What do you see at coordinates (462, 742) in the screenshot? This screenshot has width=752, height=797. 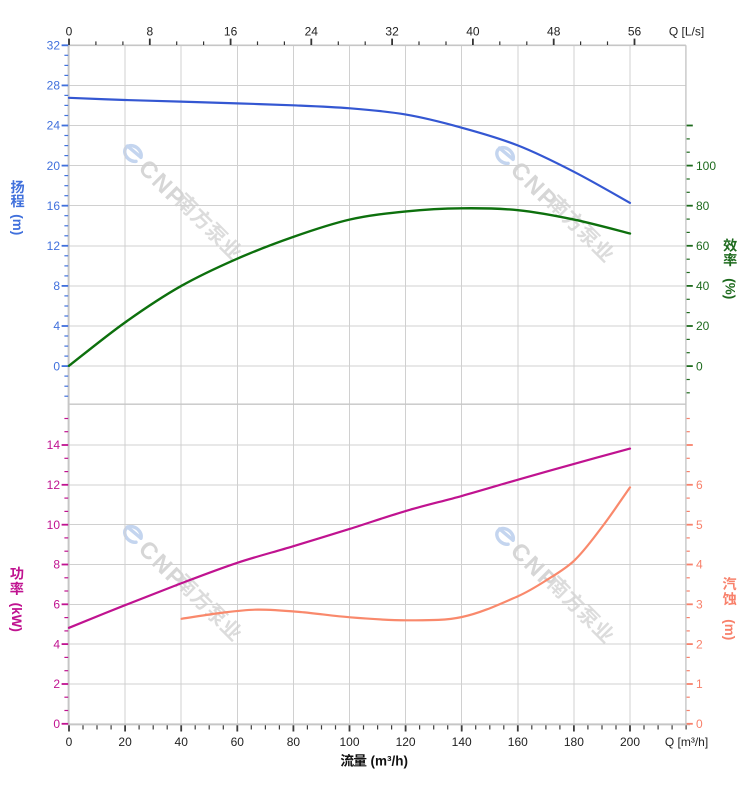 I see `svg-text: 140` at bounding box center [462, 742].